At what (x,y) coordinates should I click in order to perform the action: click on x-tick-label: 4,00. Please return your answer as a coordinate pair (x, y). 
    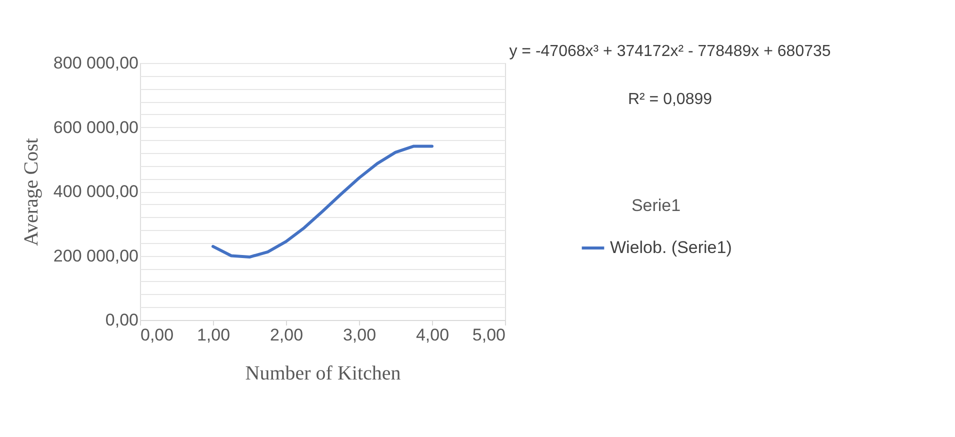
    Looking at the image, I should click on (433, 335).